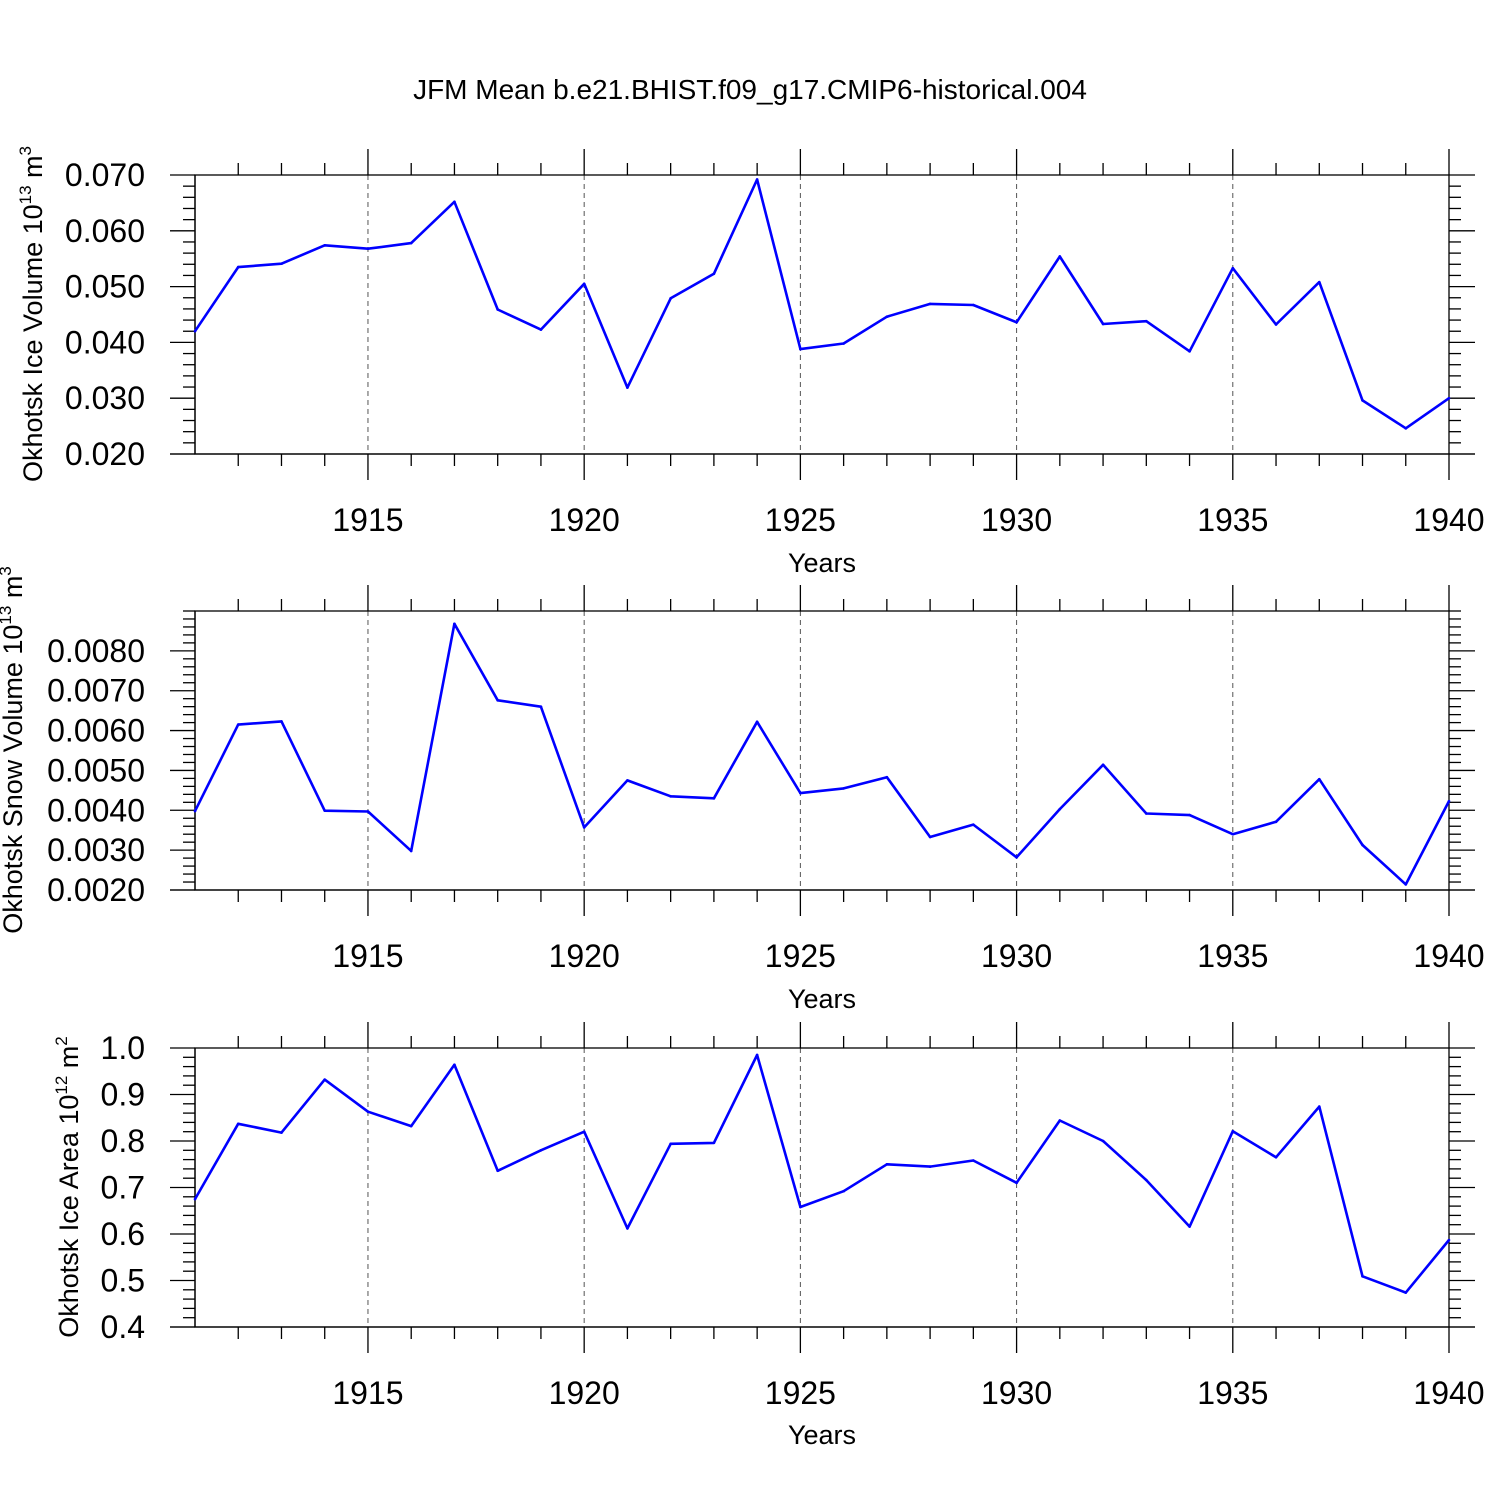 The image size is (1500, 1500). I want to click on y-tick-label: 0.0030, so click(96, 850).